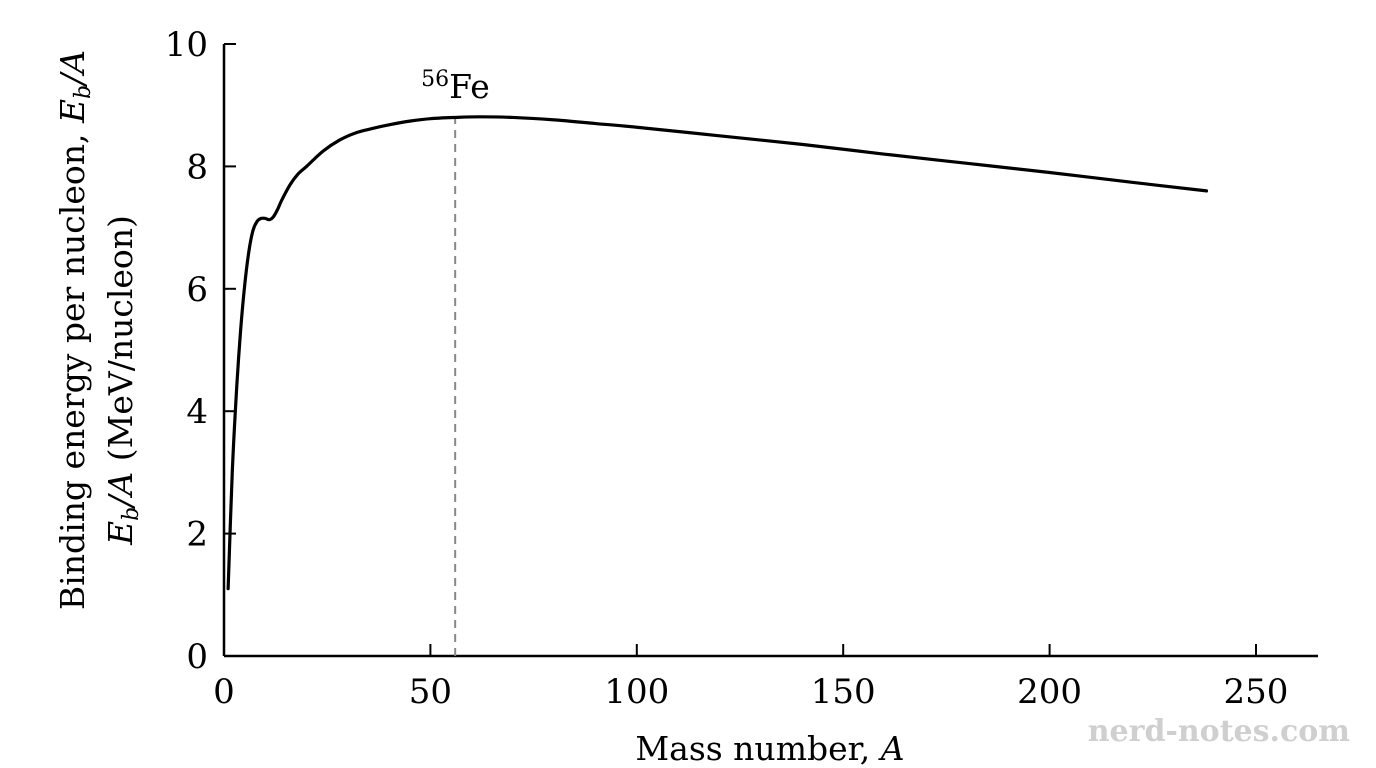  I want to click on annotation-group: 56Fe, so click(455, 361).